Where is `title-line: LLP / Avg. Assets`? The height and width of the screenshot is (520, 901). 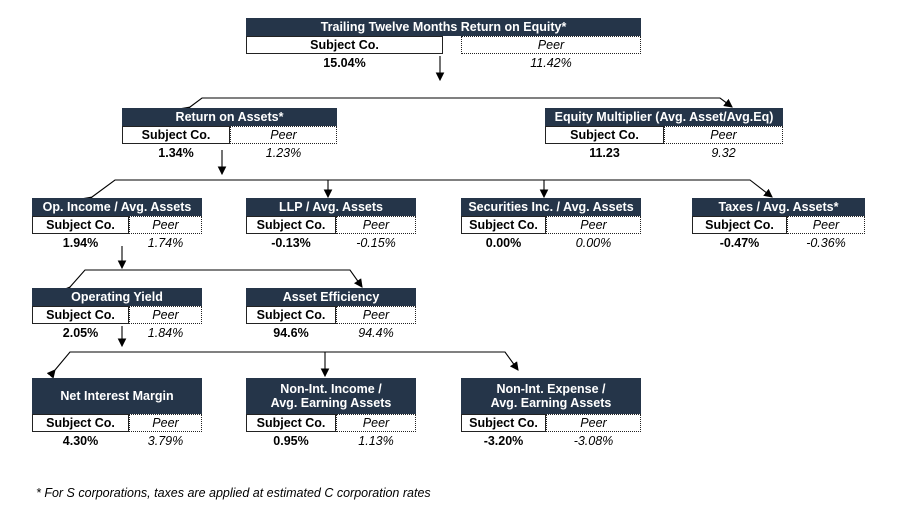 title-line: LLP / Avg. Assets is located at coordinates (331, 207).